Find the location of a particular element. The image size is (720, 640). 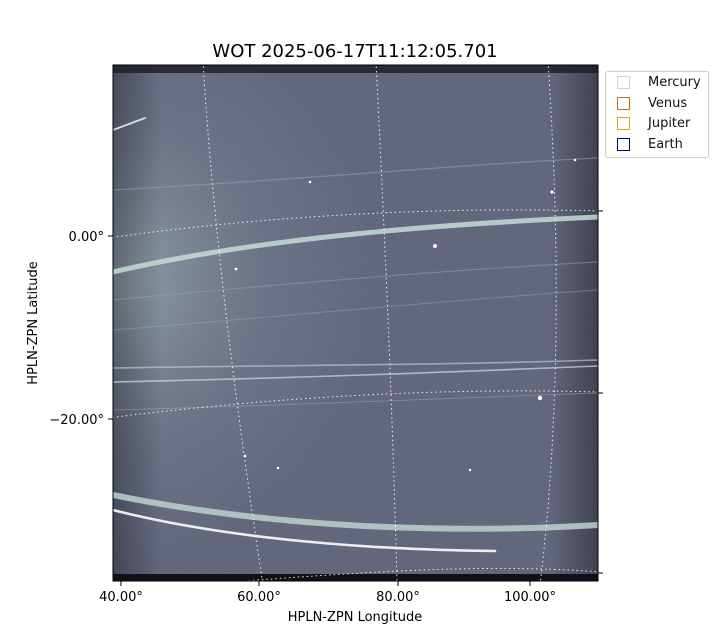

trail-white-lower is located at coordinates (305, 530).